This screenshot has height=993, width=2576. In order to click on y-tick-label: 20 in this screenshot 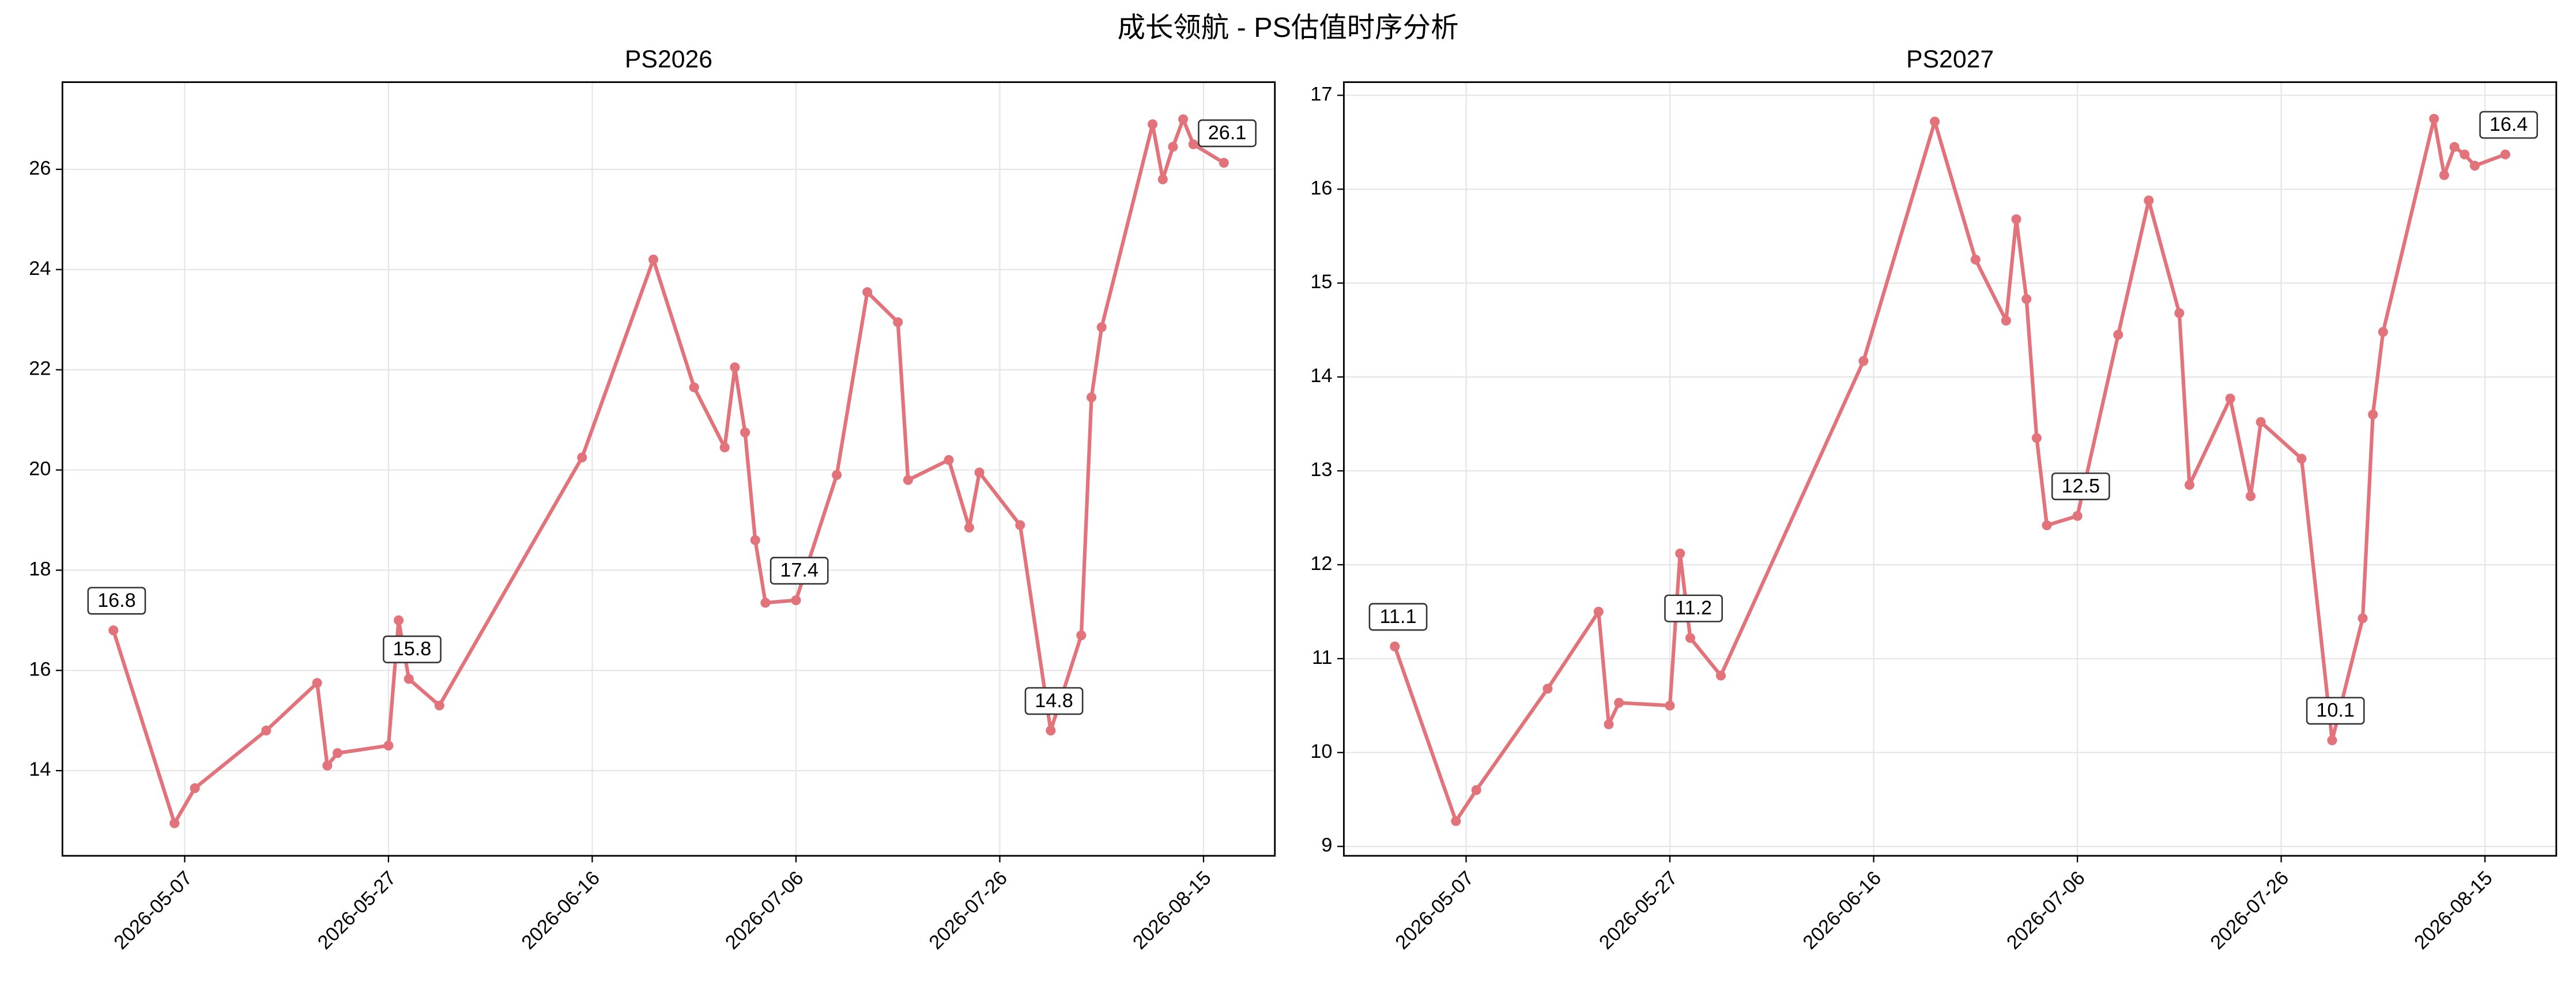, I will do `click(40, 469)`.